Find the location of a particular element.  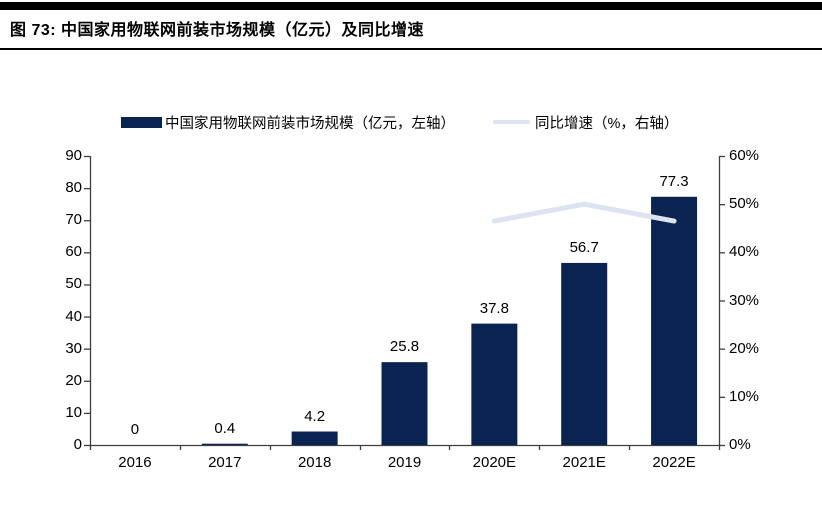

bar-2017 is located at coordinates (224, 444).